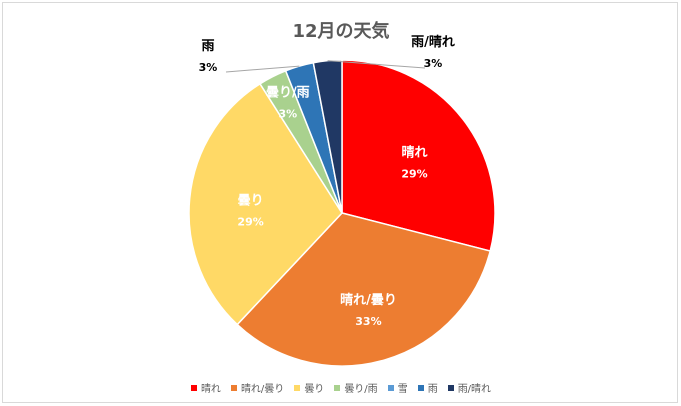  I want to click on legend-item: 曇り/雨, so click(356, 387).